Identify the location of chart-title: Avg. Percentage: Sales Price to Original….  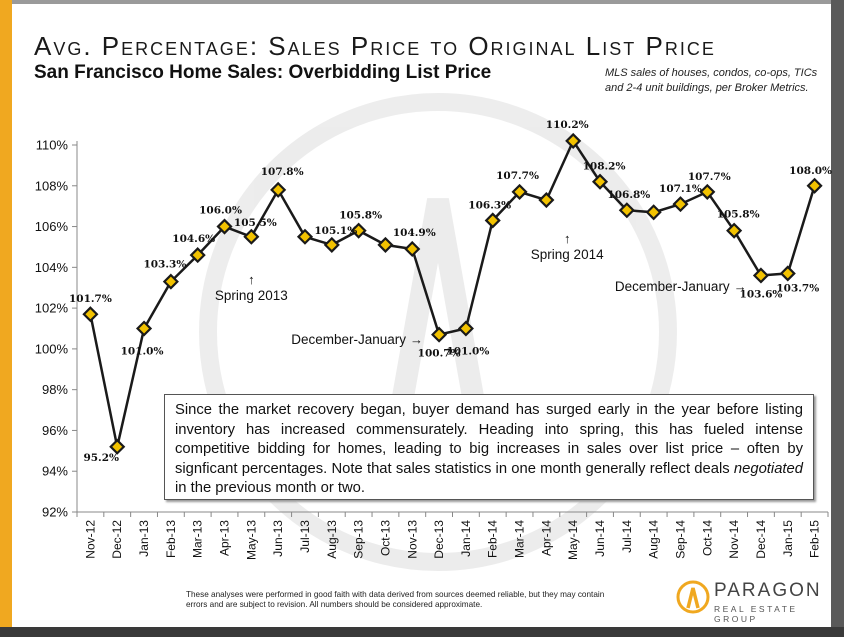
(375, 46).